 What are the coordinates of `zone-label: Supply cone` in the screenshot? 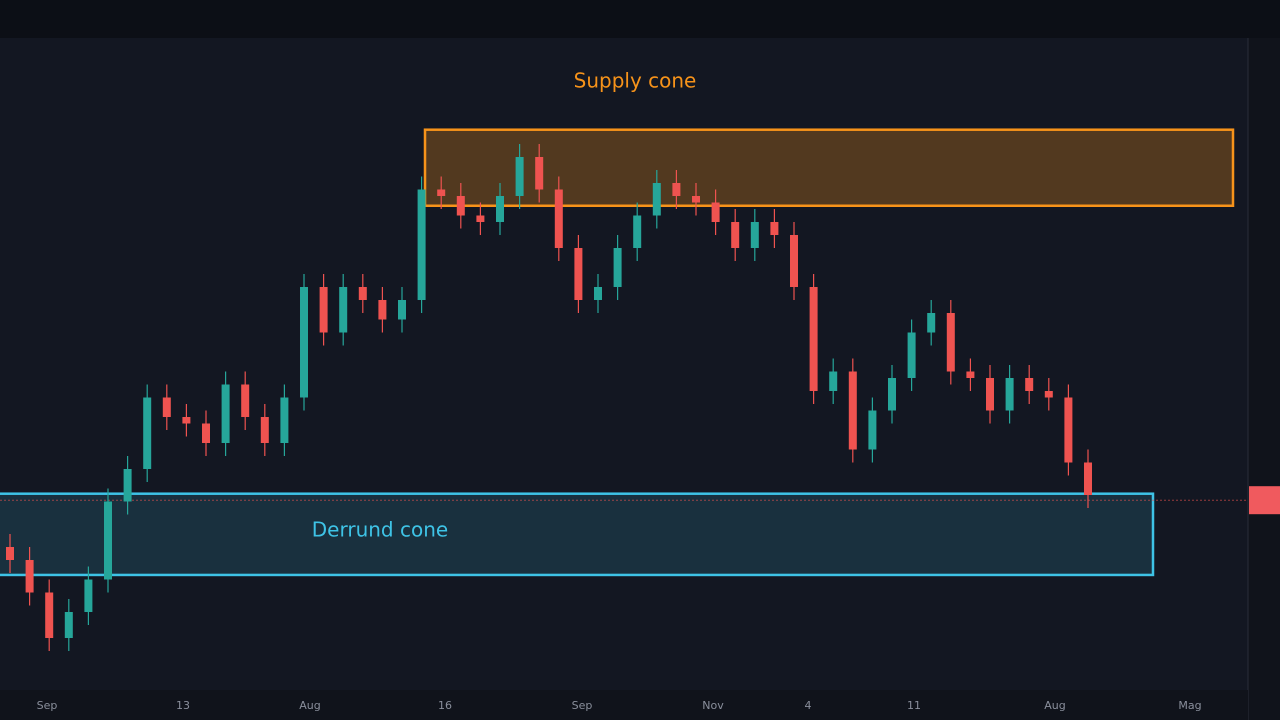 It's located at (635, 81).